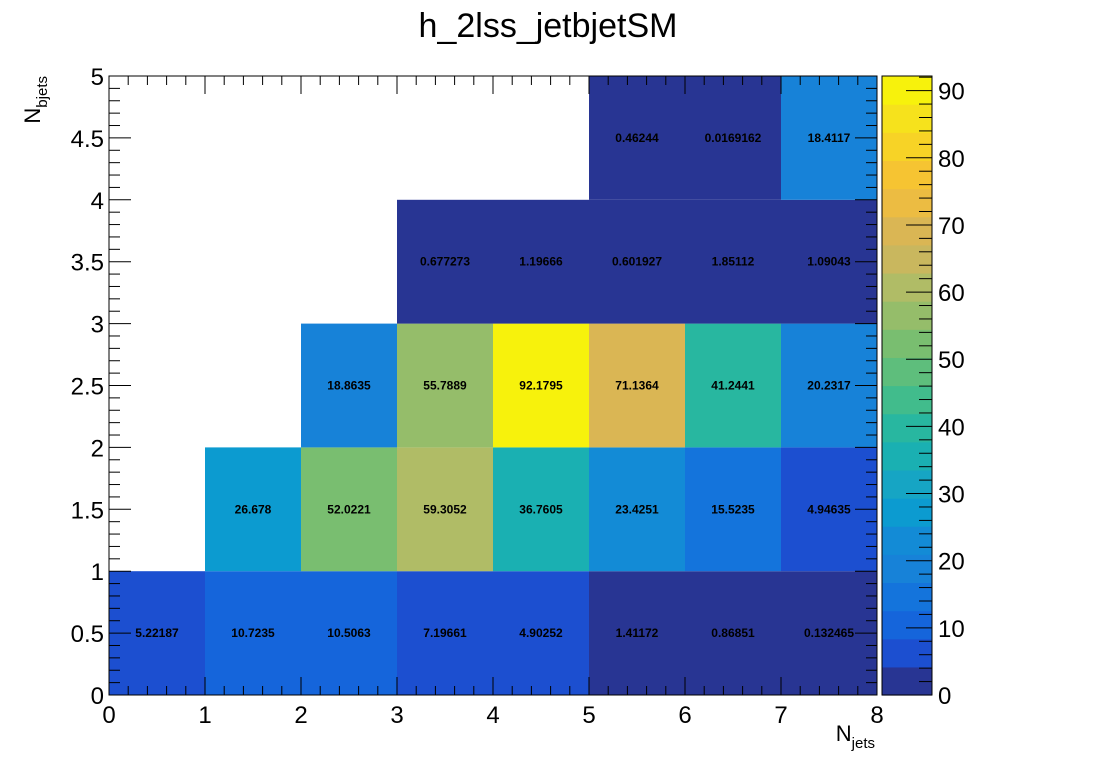 This screenshot has width=1096, height=772. Describe the element at coordinates (951, 92) in the screenshot. I see `color-scale-tick-label: 90` at that location.